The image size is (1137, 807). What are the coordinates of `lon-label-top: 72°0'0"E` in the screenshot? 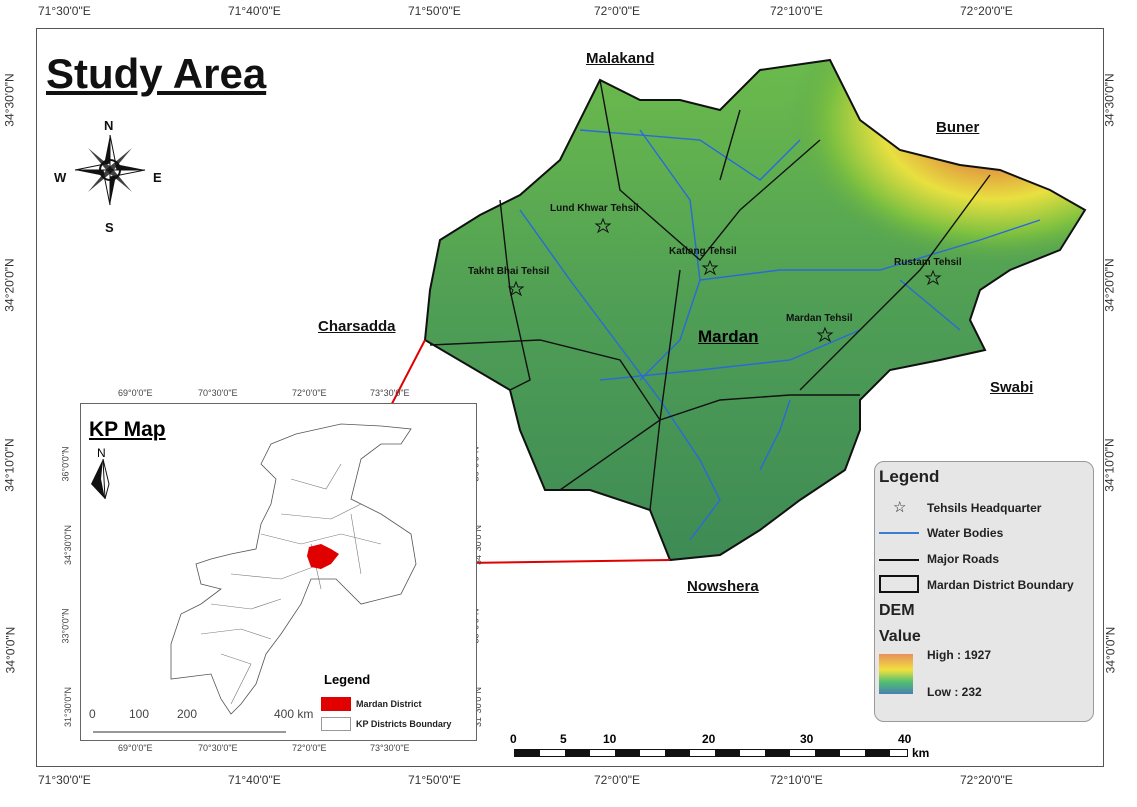 It's located at (617, 11).